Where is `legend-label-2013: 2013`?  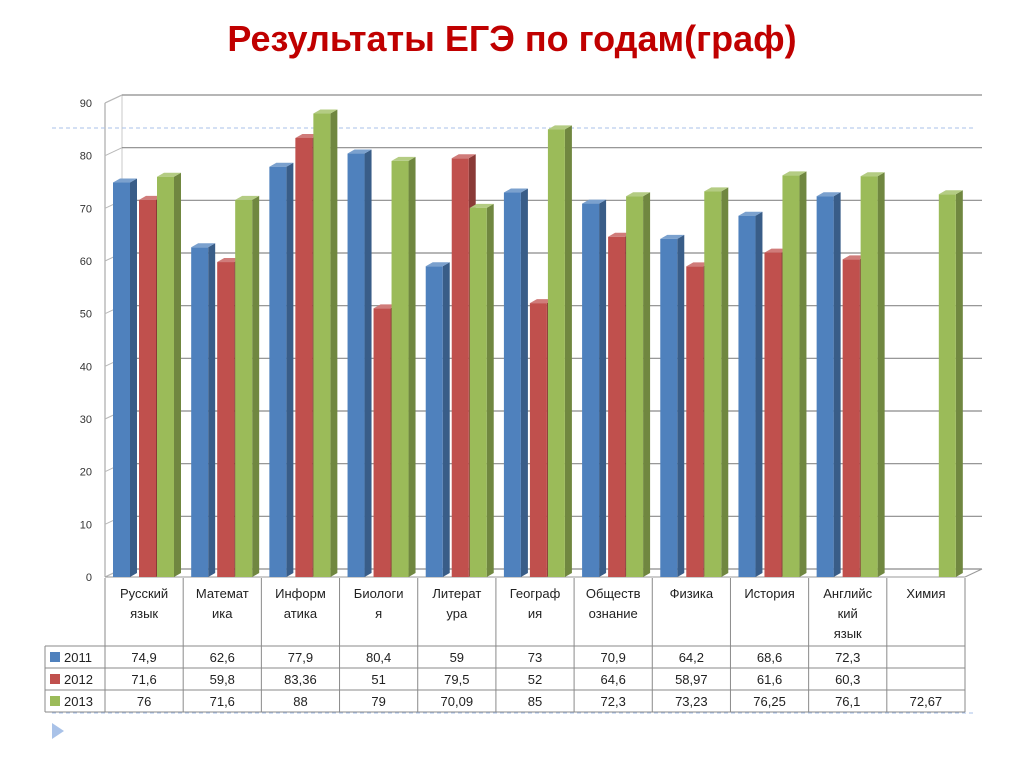 legend-label-2013: 2013 is located at coordinates (78, 701).